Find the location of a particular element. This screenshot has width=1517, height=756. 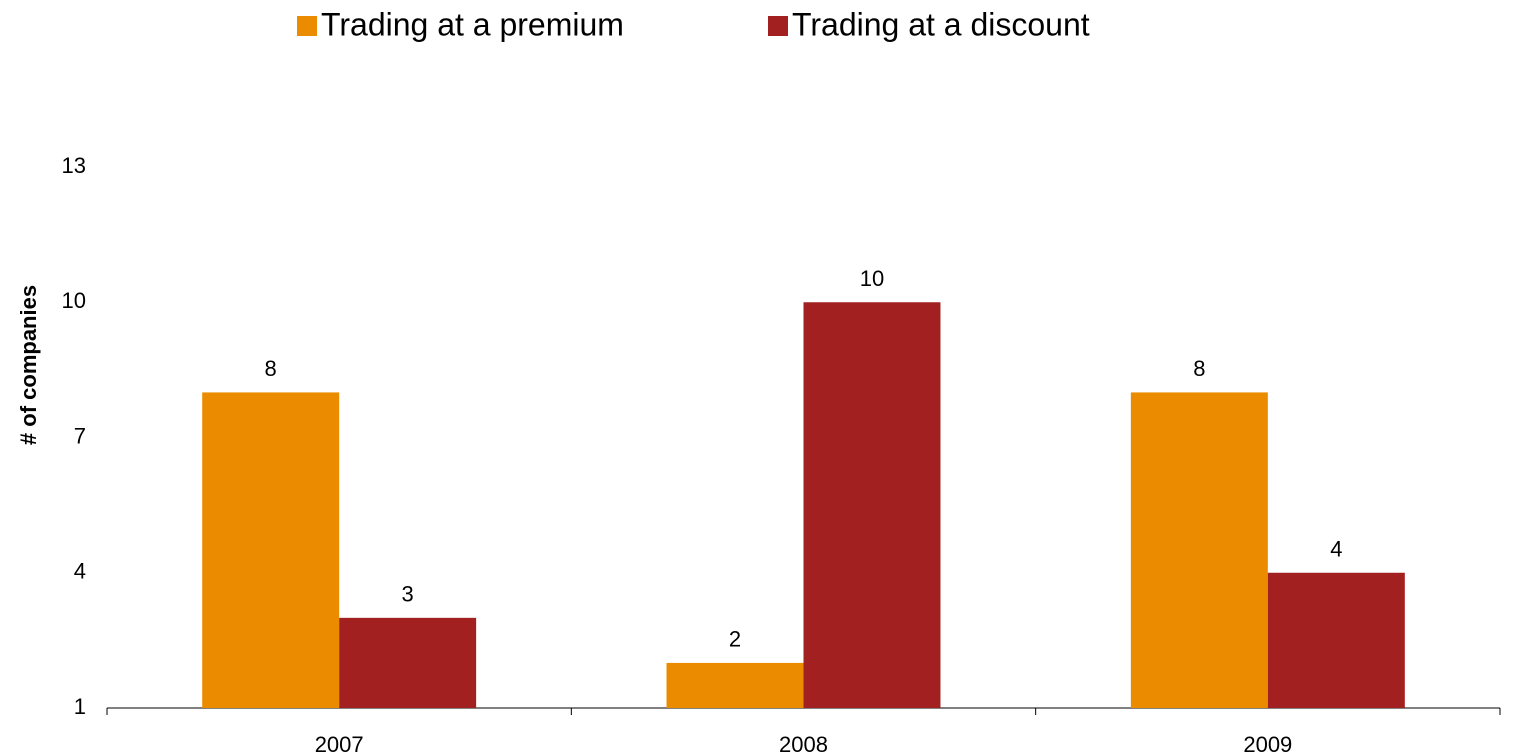

y-tick-label: 4 is located at coordinates (80, 571).